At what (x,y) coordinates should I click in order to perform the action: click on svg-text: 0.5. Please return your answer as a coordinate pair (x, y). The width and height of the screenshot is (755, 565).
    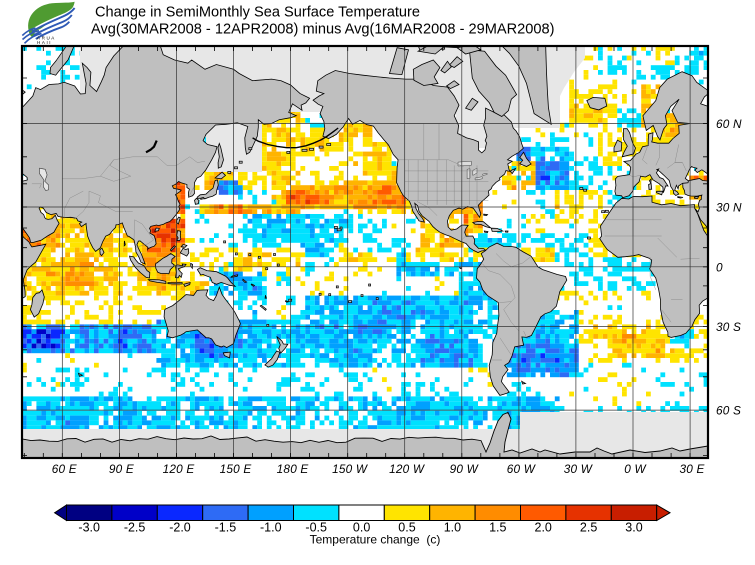
    Looking at the image, I should click on (406, 528).